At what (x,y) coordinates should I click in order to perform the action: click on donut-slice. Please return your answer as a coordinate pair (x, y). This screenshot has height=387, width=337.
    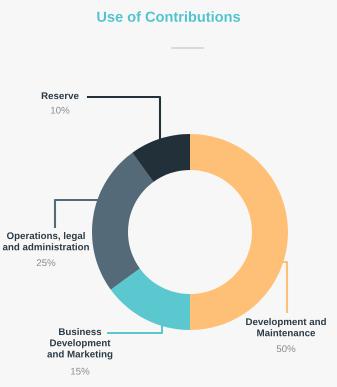
    Looking at the image, I should click on (150, 299).